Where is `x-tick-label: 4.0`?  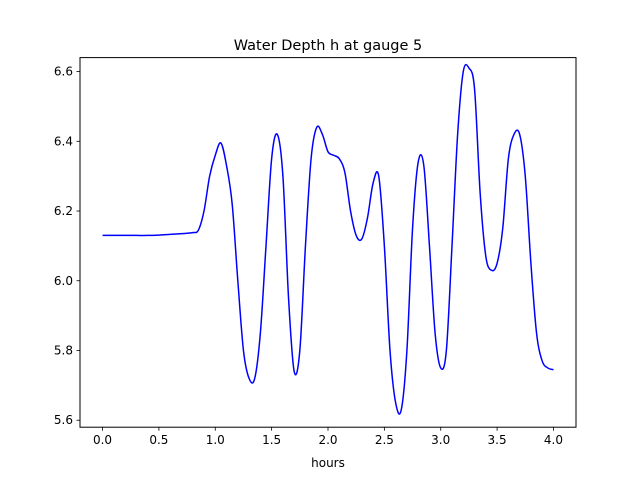 x-tick-label: 4.0 is located at coordinates (553, 440).